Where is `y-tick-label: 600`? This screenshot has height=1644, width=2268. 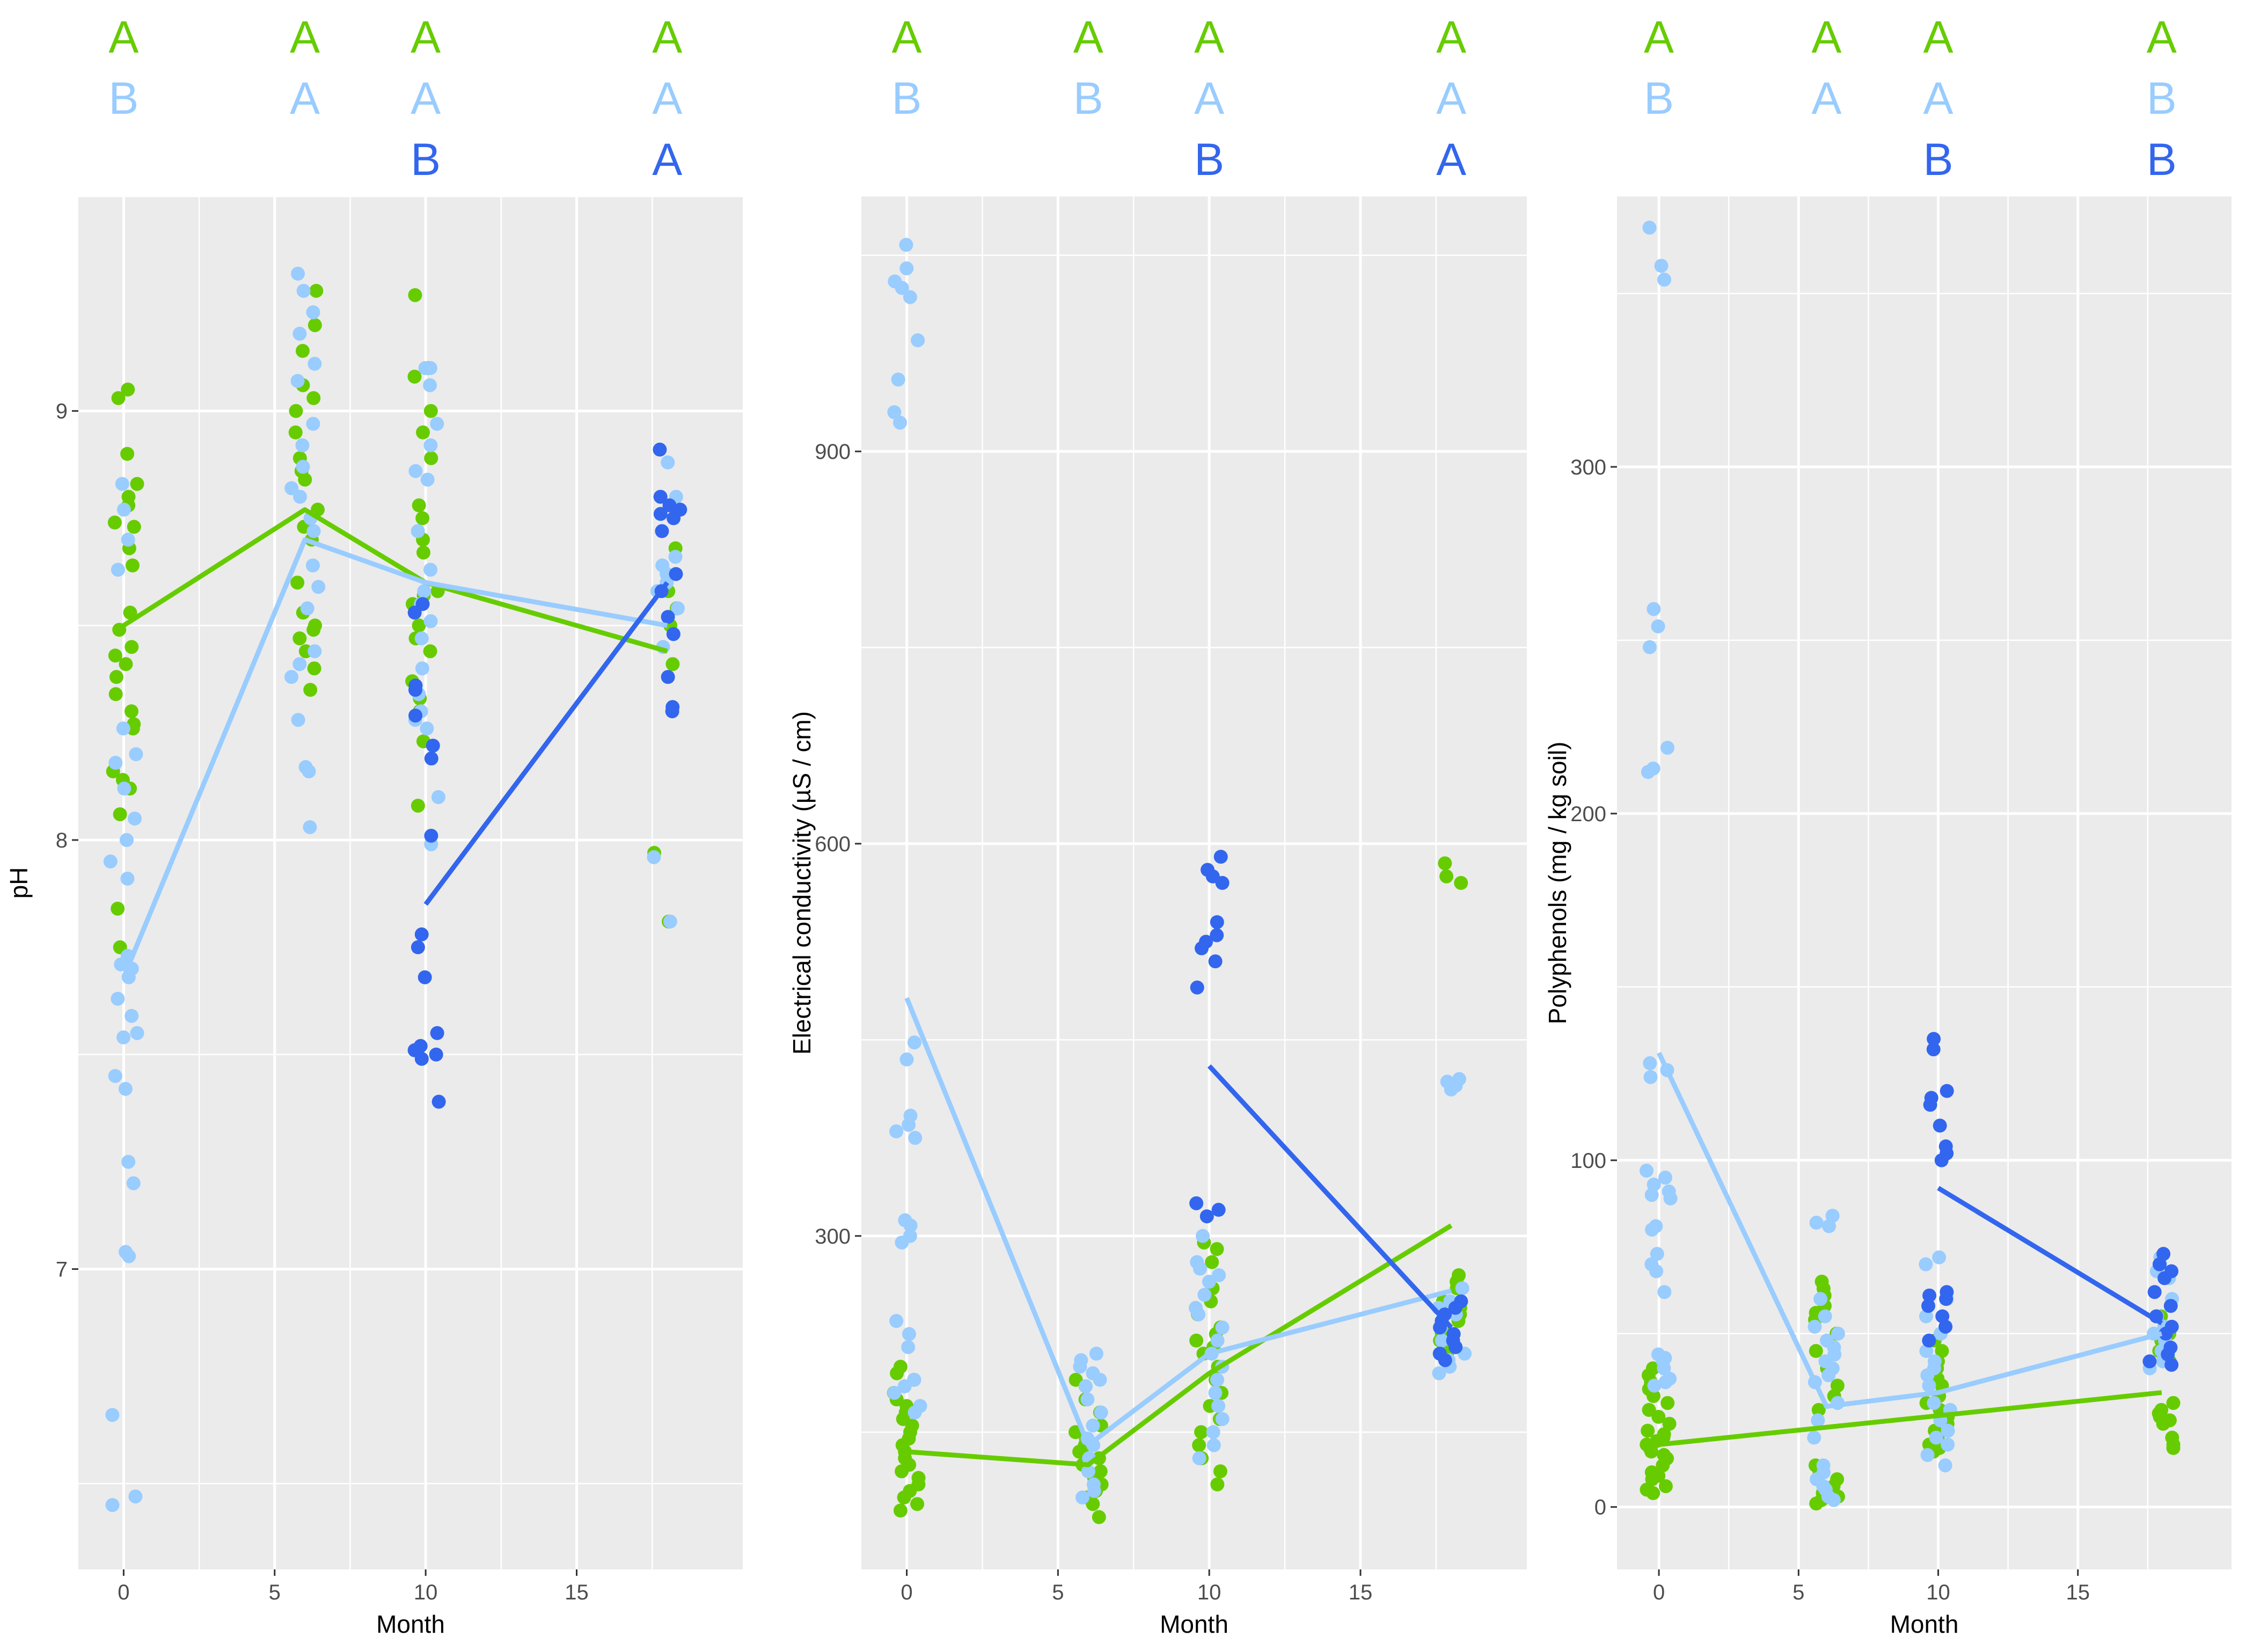 y-tick-label: 600 is located at coordinates (833, 844).